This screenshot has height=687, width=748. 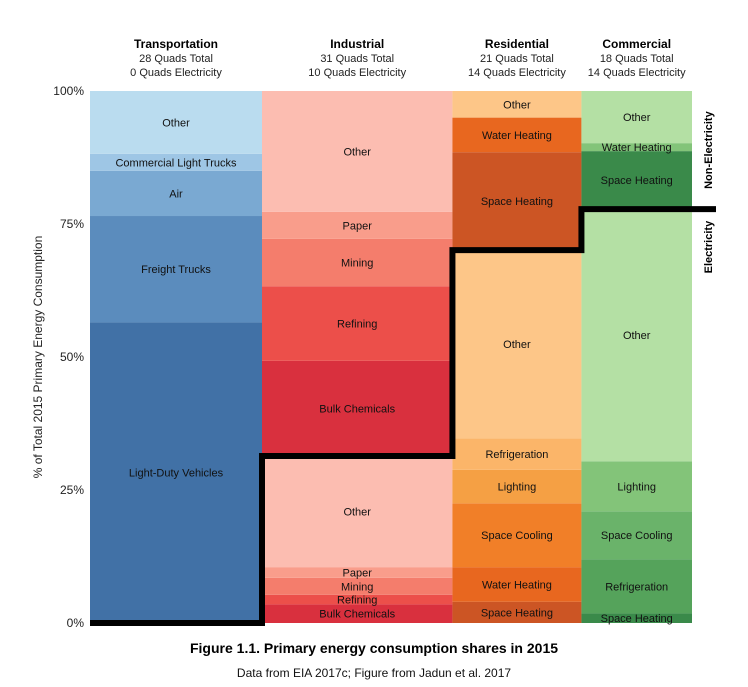 What do you see at coordinates (68, 91) in the screenshot?
I see `y-tick-label: 100%` at bounding box center [68, 91].